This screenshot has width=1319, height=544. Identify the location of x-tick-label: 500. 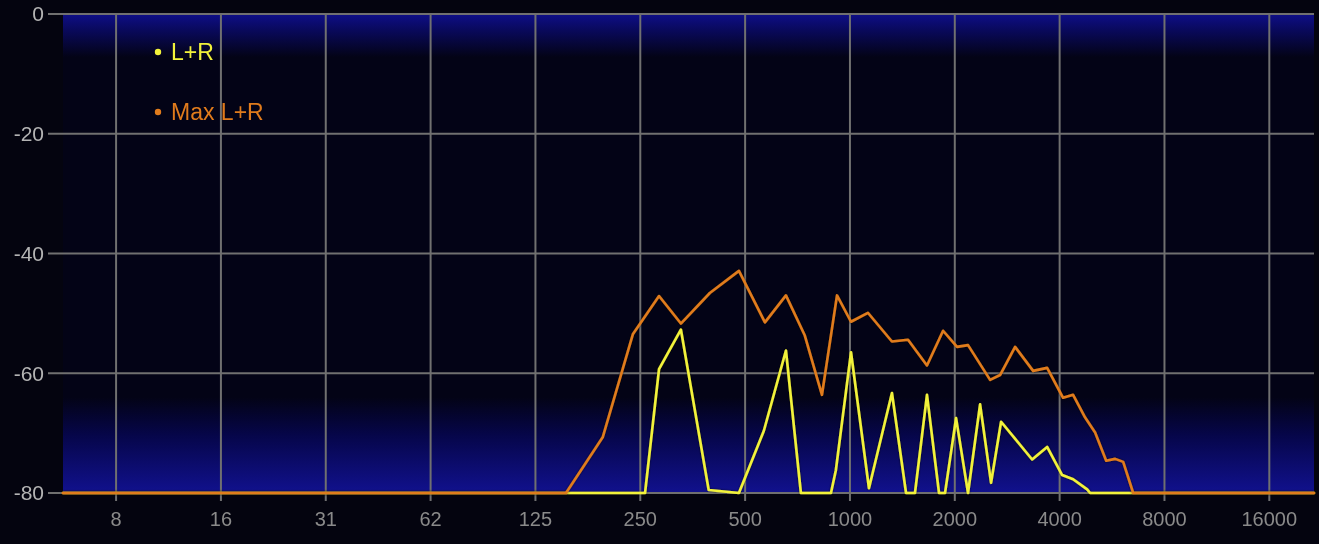
(745, 519).